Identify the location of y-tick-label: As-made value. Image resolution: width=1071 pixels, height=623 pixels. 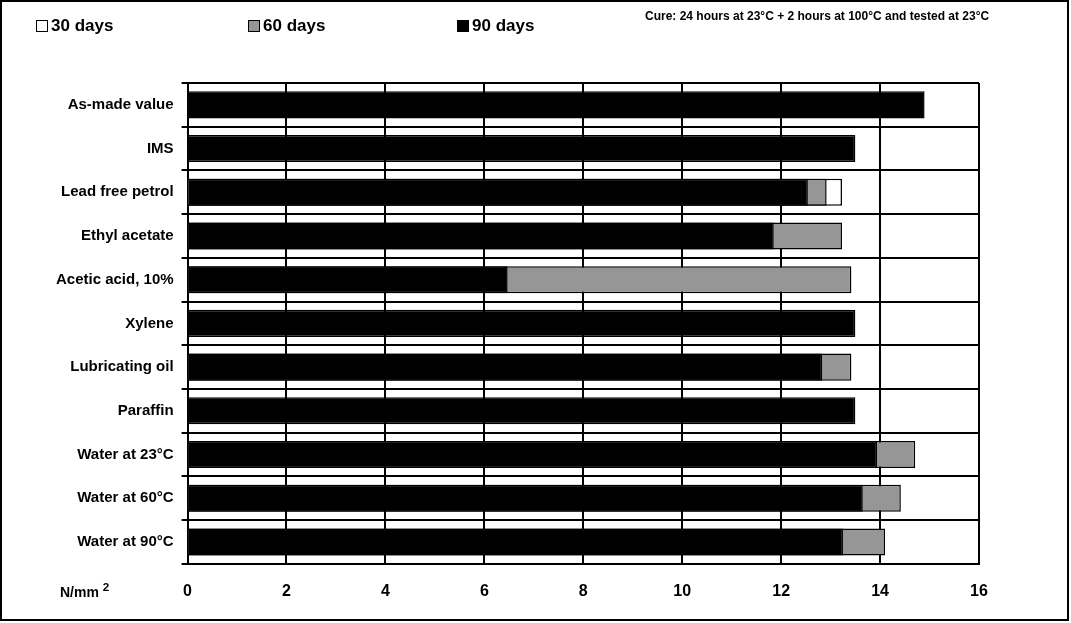
(120, 103).